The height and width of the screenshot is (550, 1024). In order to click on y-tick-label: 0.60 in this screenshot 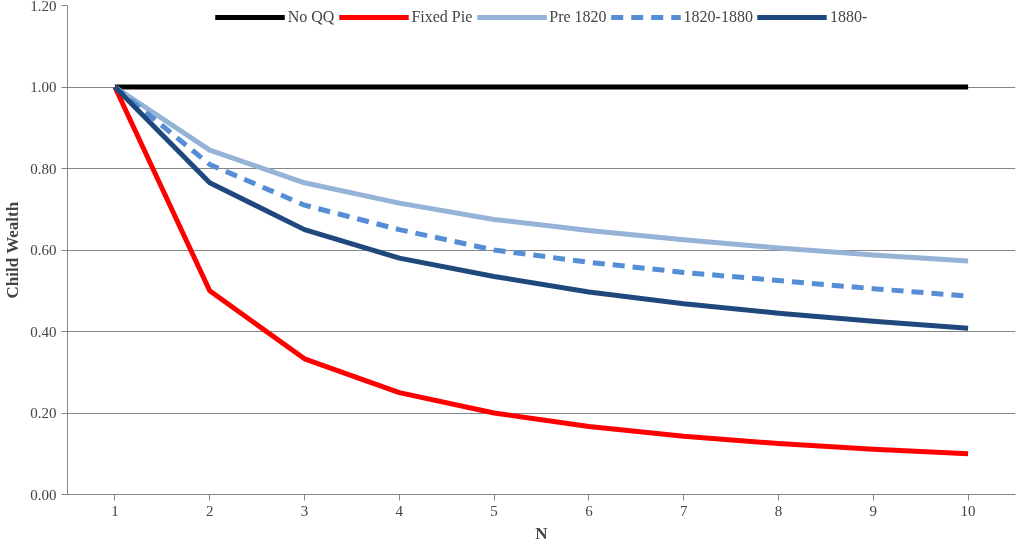, I will do `click(43, 250)`.